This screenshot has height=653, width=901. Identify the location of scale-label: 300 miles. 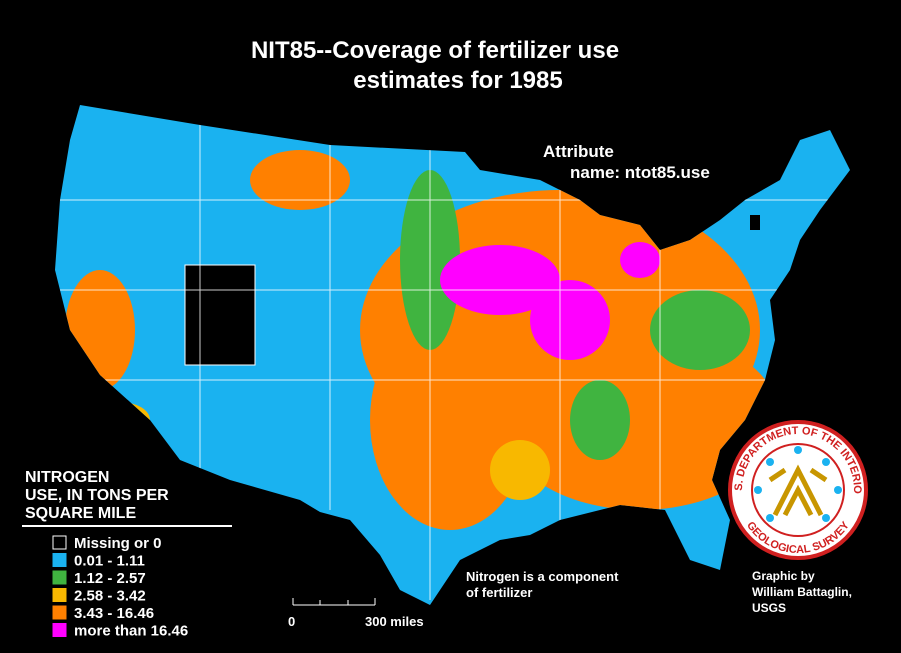
(394, 621).